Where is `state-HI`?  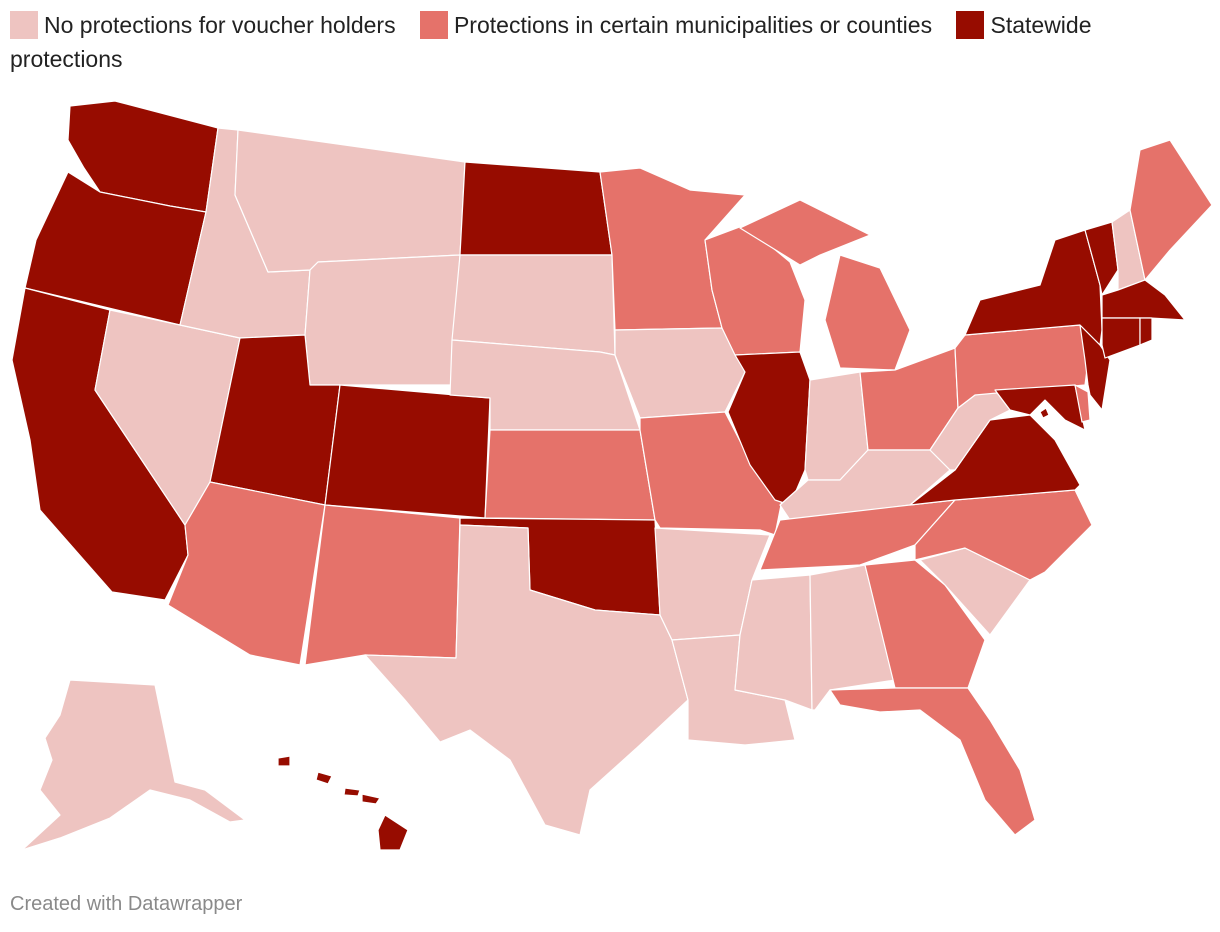 state-HI is located at coordinates (343, 803).